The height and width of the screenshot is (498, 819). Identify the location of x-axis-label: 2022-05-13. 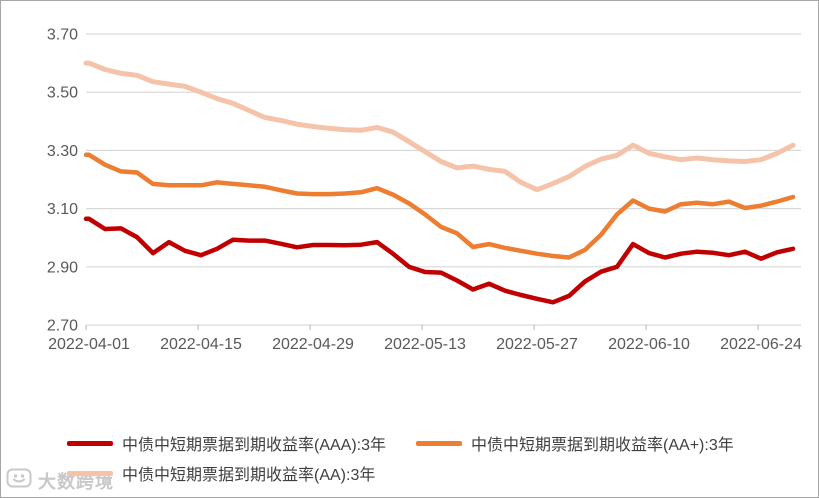
(425, 344).